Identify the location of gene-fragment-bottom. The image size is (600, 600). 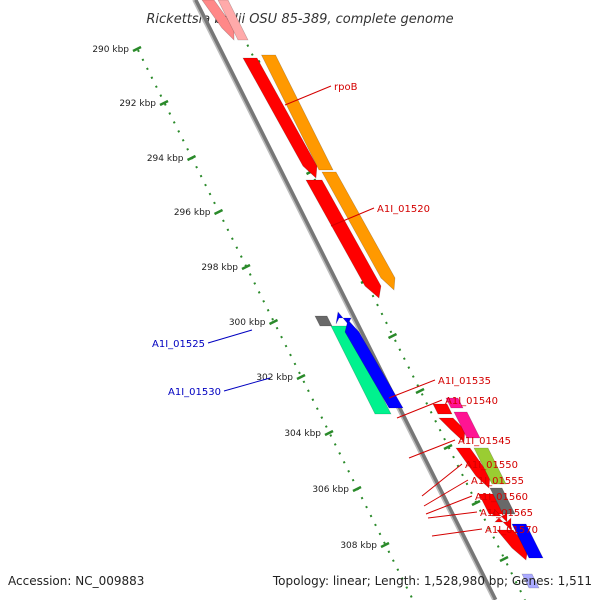
(530, 581).